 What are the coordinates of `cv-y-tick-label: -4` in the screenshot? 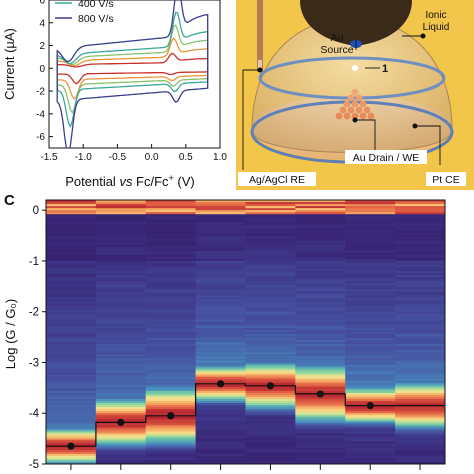 It's located at (40, 114).